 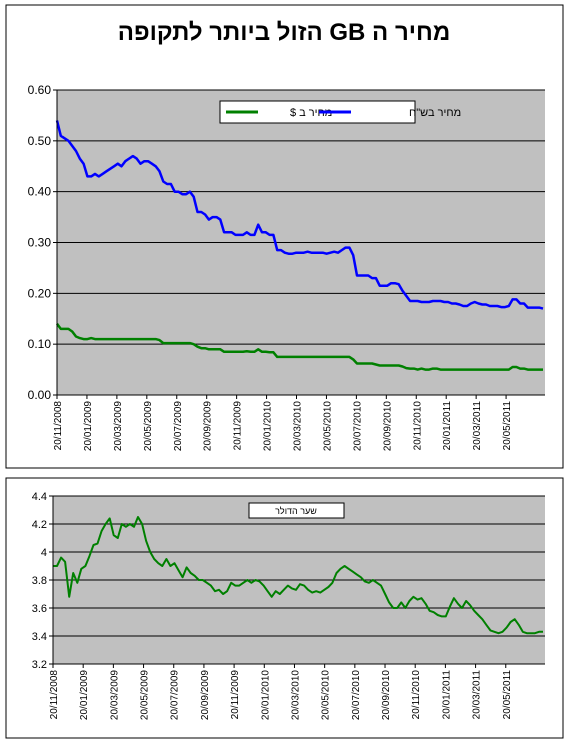 What do you see at coordinates (39, 637) in the screenshot?
I see `rate-y-tick-label: 3.4` at bounding box center [39, 637].